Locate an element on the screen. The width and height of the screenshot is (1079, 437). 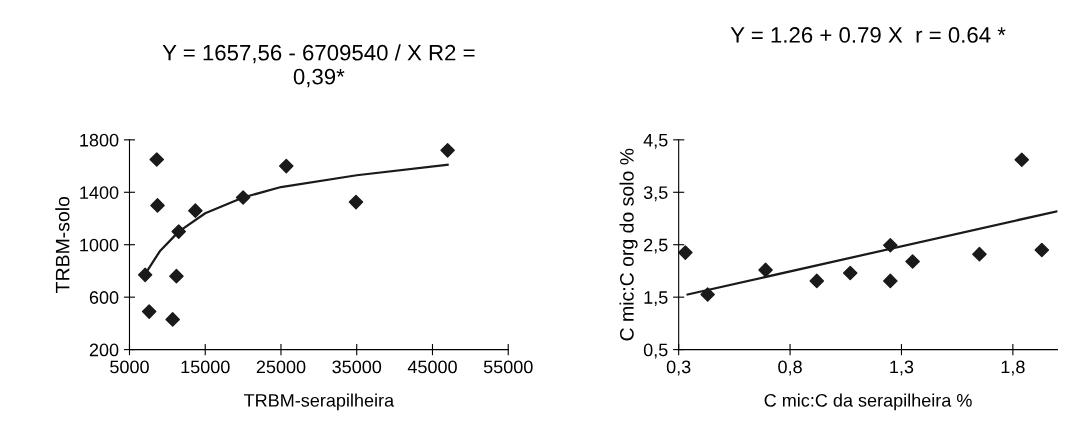
x-axis-title: C mic:C da serapilheira % is located at coordinates (868, 402).